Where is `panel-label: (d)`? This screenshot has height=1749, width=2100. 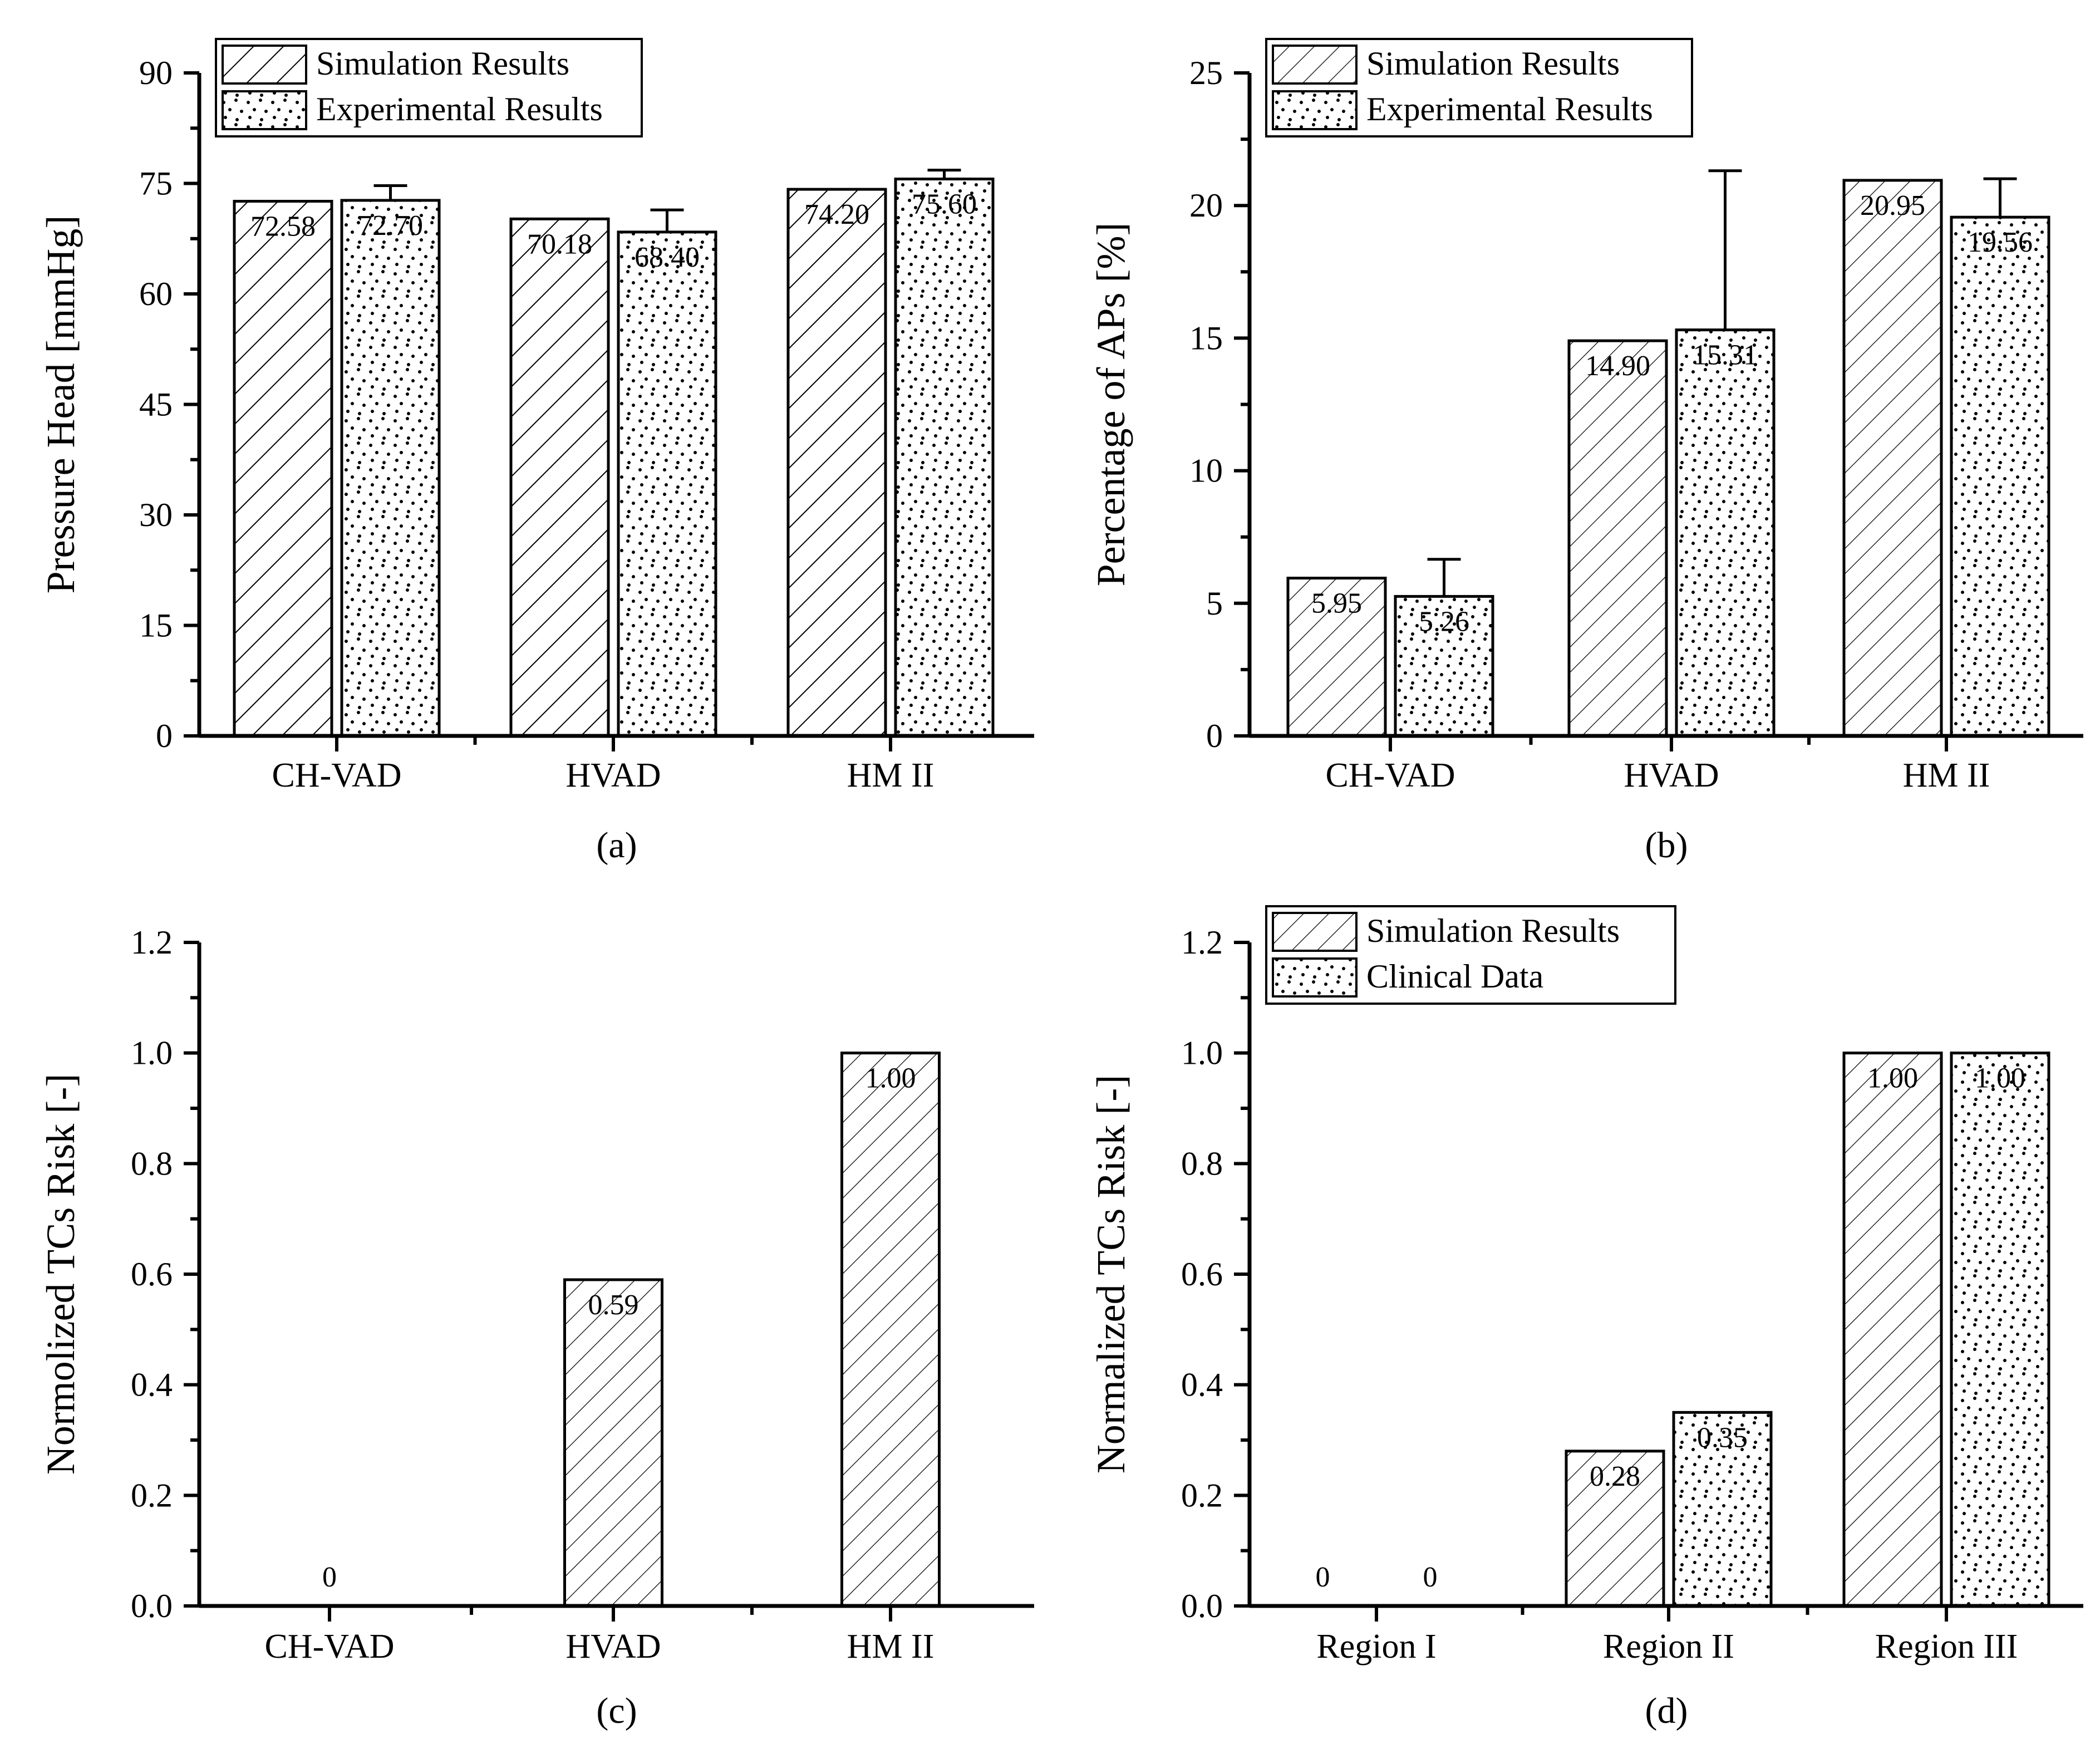
panel-label: (d) is located at coordinates (1667, 1711).